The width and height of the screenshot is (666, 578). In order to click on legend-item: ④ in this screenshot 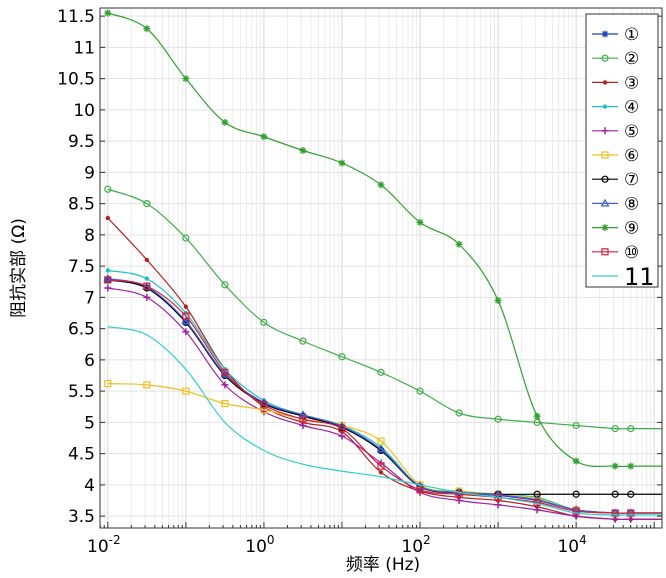, I will do `click(615, 108)`.